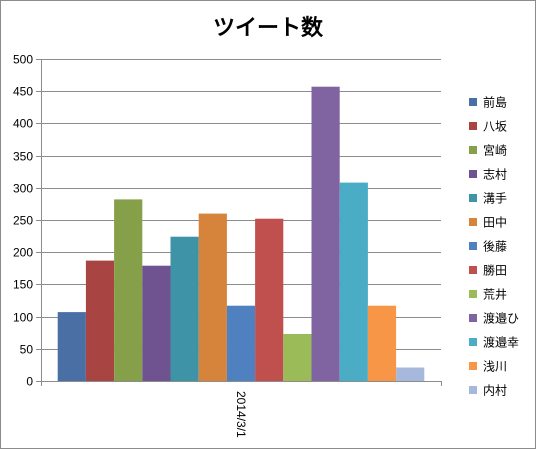 The height and width of the screenshot is (449, 536). What do you see at coordinates (23, 318) in the screenshot?
I see `y-tick-label: 100` at bounding box center [23, 318].